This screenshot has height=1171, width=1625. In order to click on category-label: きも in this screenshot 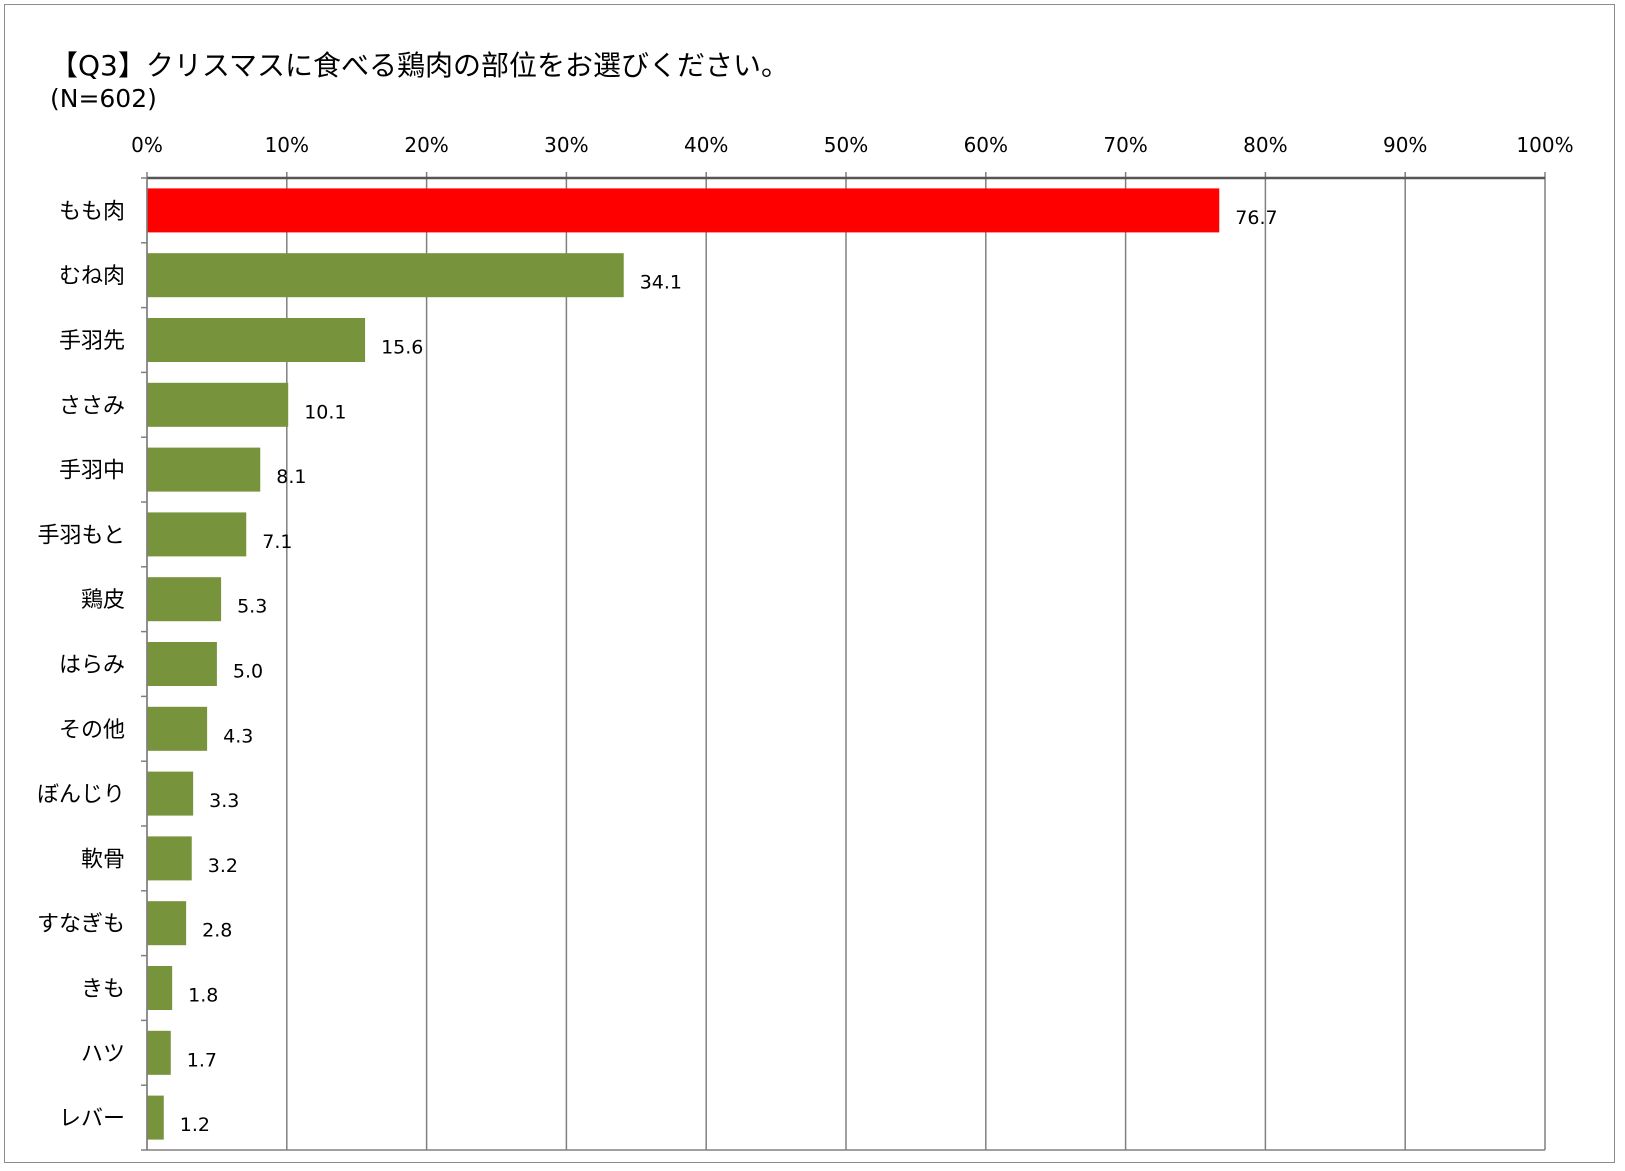, I will do `click(103, 989)`.